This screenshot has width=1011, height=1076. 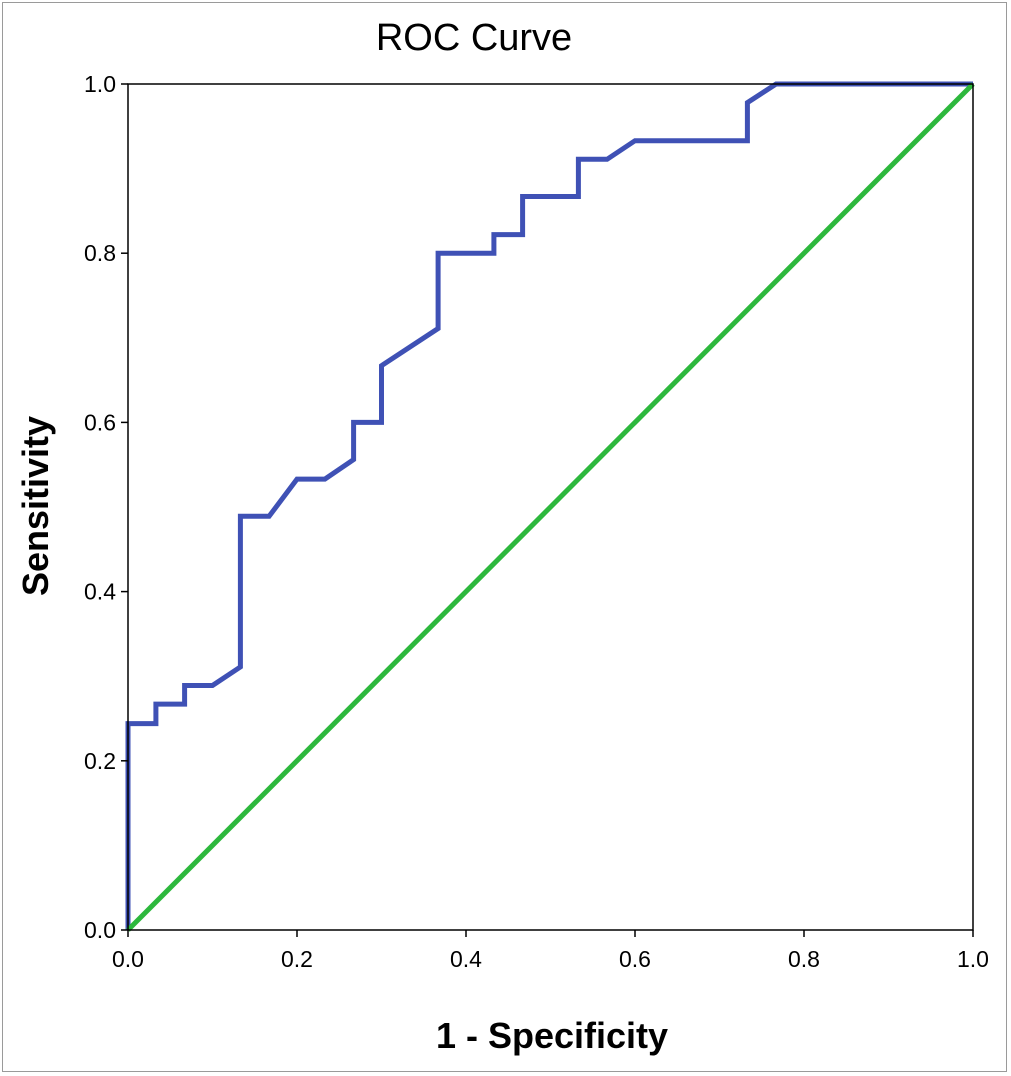 What do you see at coordinates (804, 959) in the screenshot?
I see `x-tick-label: 0.8` at bounding box center [804, 959].